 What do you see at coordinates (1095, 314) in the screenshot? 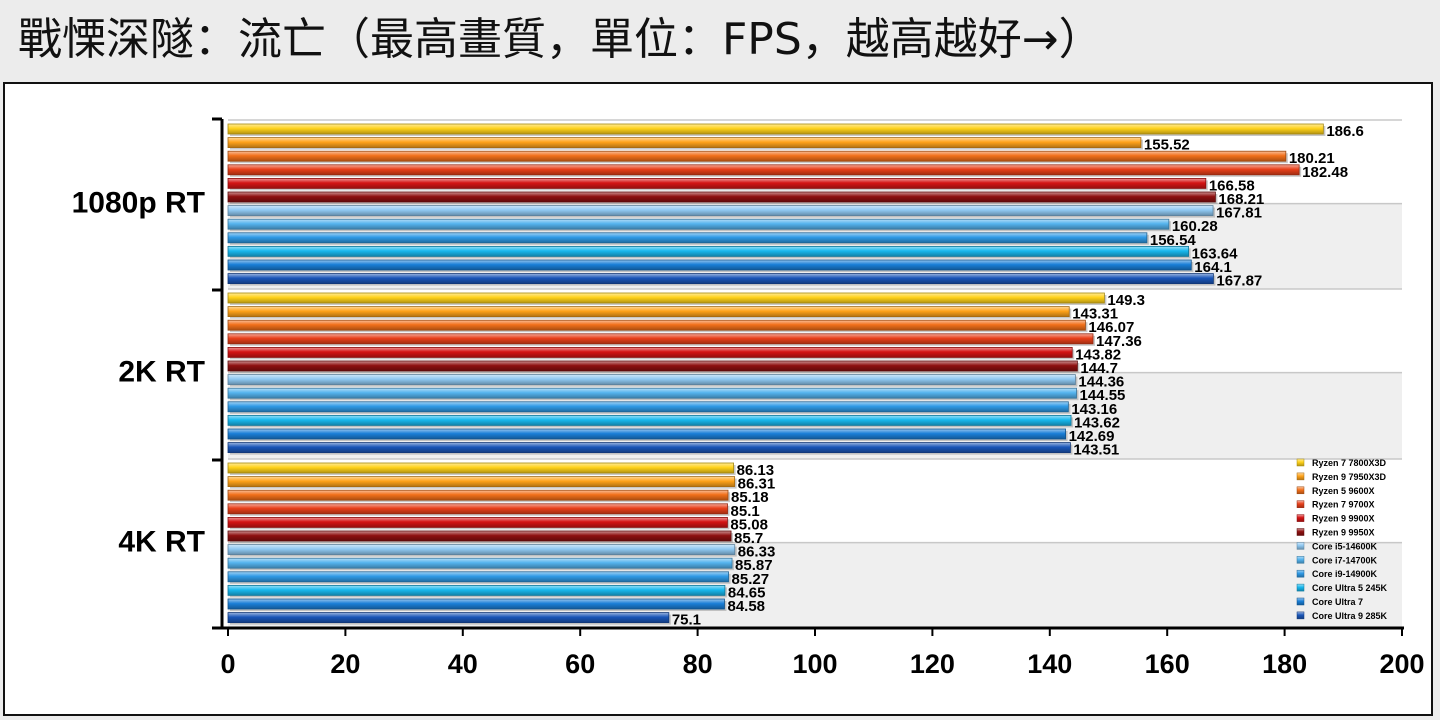
I see `value-label: 143.31` at bounding box center [1095, 314].